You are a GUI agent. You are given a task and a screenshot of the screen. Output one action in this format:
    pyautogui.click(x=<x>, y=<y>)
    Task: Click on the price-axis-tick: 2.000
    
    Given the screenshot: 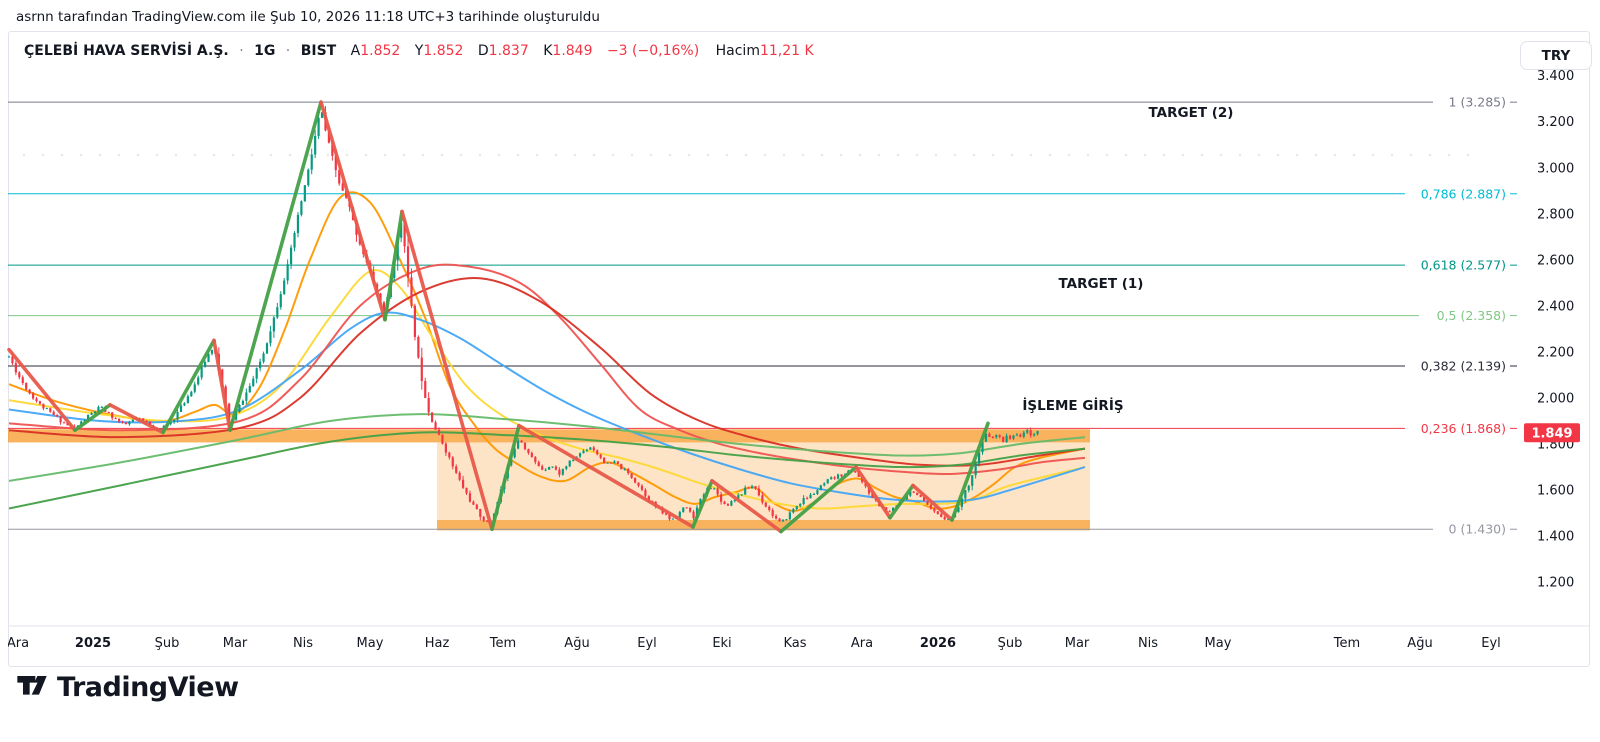 What is the action you would take?
    pyautogui.click(x=1555, y=398)
    